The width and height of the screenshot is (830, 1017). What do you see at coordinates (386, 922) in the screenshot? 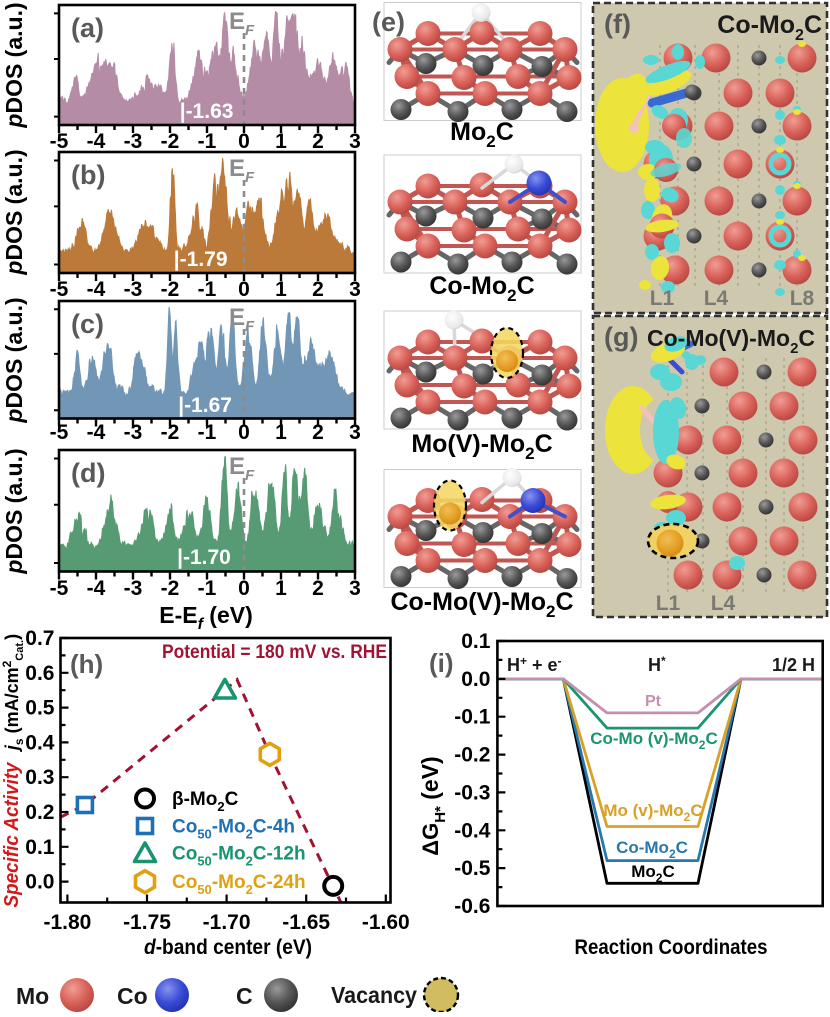
I see `svg-text: -1.60` at bounding box center [386, 922].